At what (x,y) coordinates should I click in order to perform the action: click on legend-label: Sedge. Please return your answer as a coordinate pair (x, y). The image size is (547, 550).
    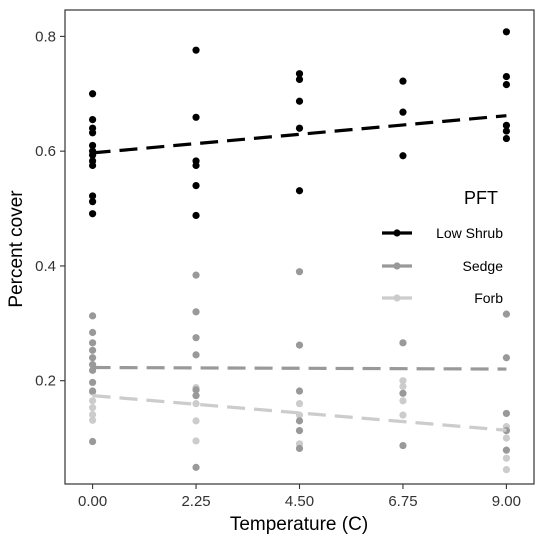
    Looking at the image, I should click on (483, 266).